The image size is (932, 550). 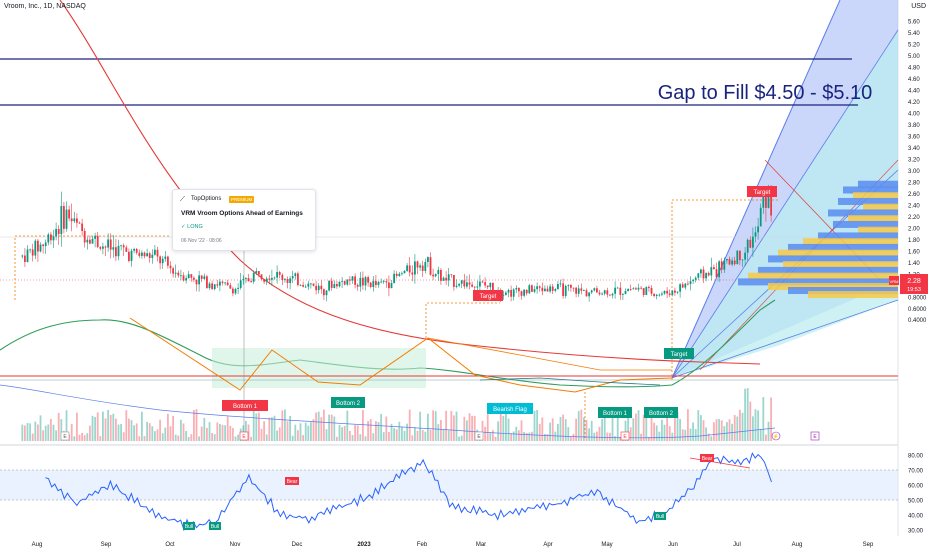 What do you see at coordinates (916, 494) in the screenshot?
I see `rsi-axis: 80.00 70.00 60.00 50.00 40.00 30.00` at bounding box center [916, 494].